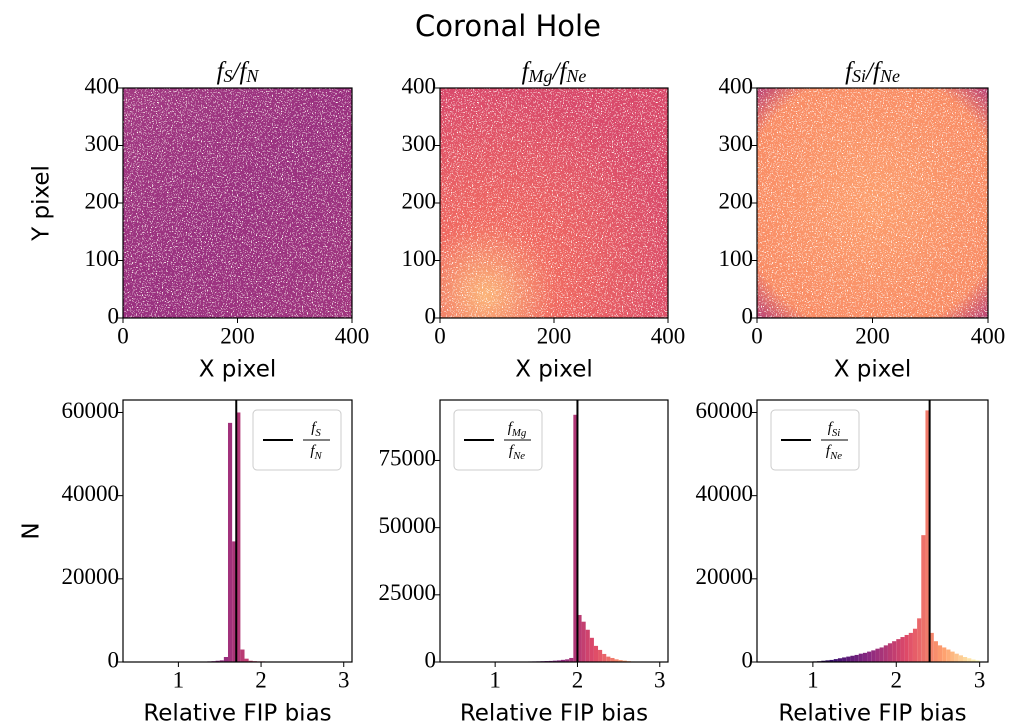 The height and width of the screenshot is (727, 1015). What do you see at coordinates (252, 76) in the screenshot?
I see `undefined: N` at bounding box center [252, 76].